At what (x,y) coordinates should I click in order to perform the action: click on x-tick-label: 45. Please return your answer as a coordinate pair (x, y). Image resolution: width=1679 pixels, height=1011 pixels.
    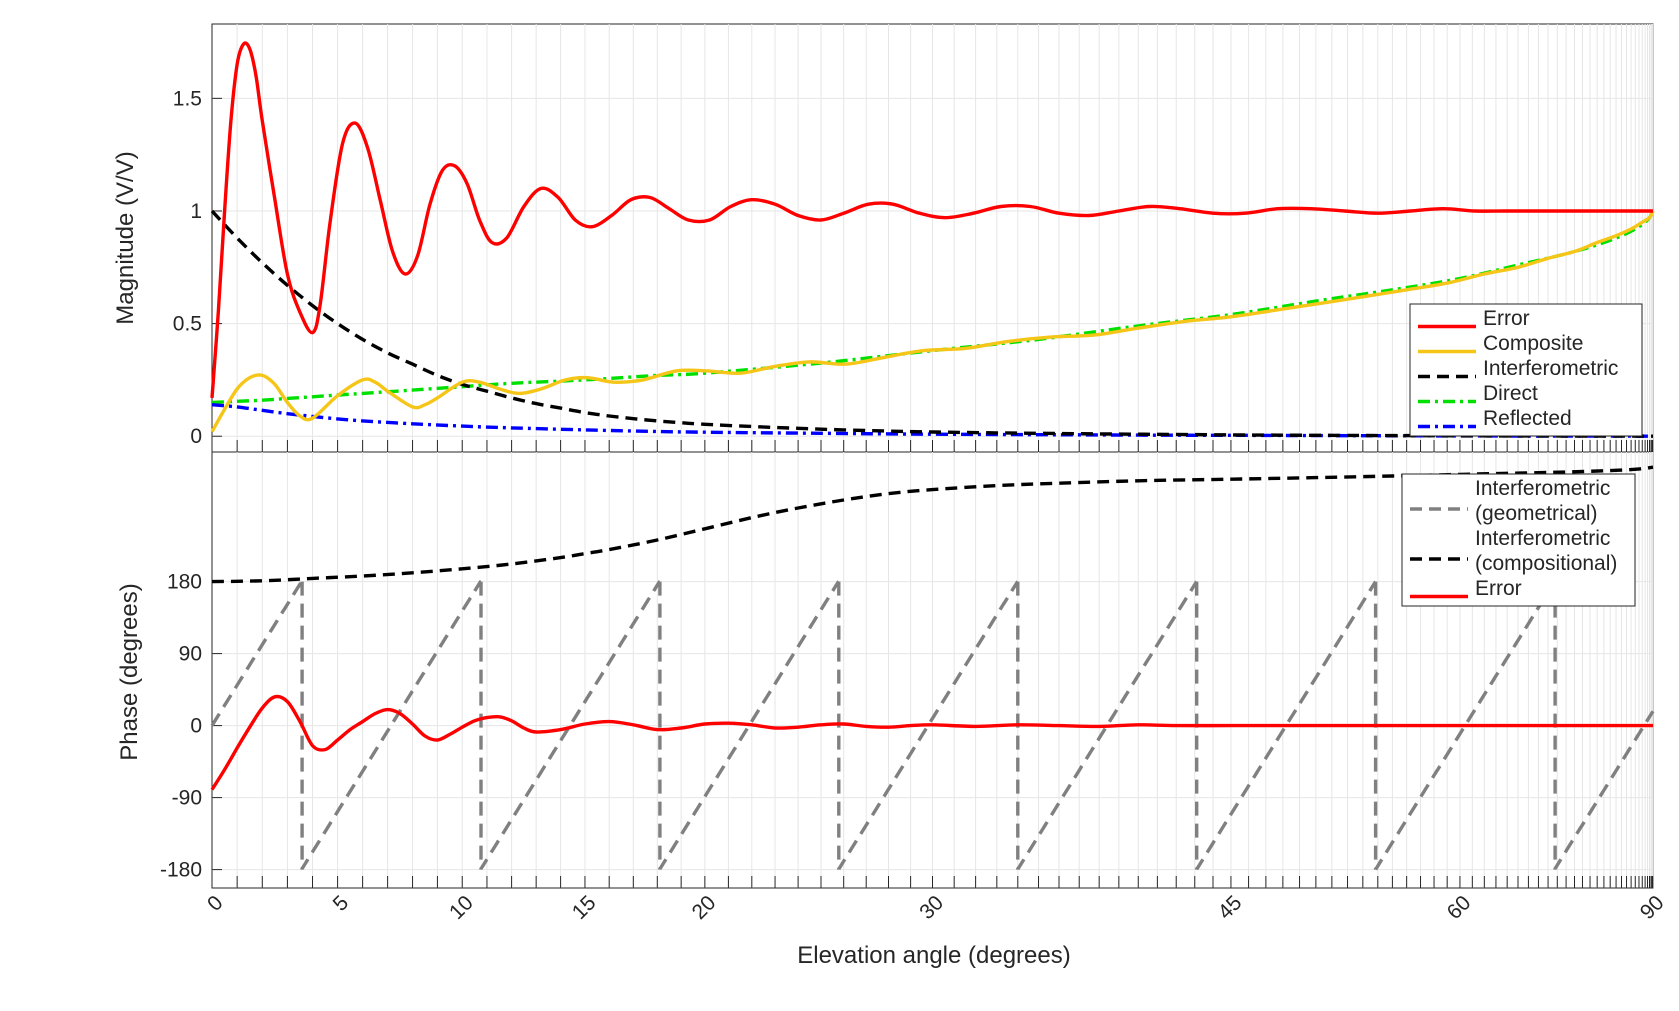
    Looking at the image, I should click on (1230, 907).